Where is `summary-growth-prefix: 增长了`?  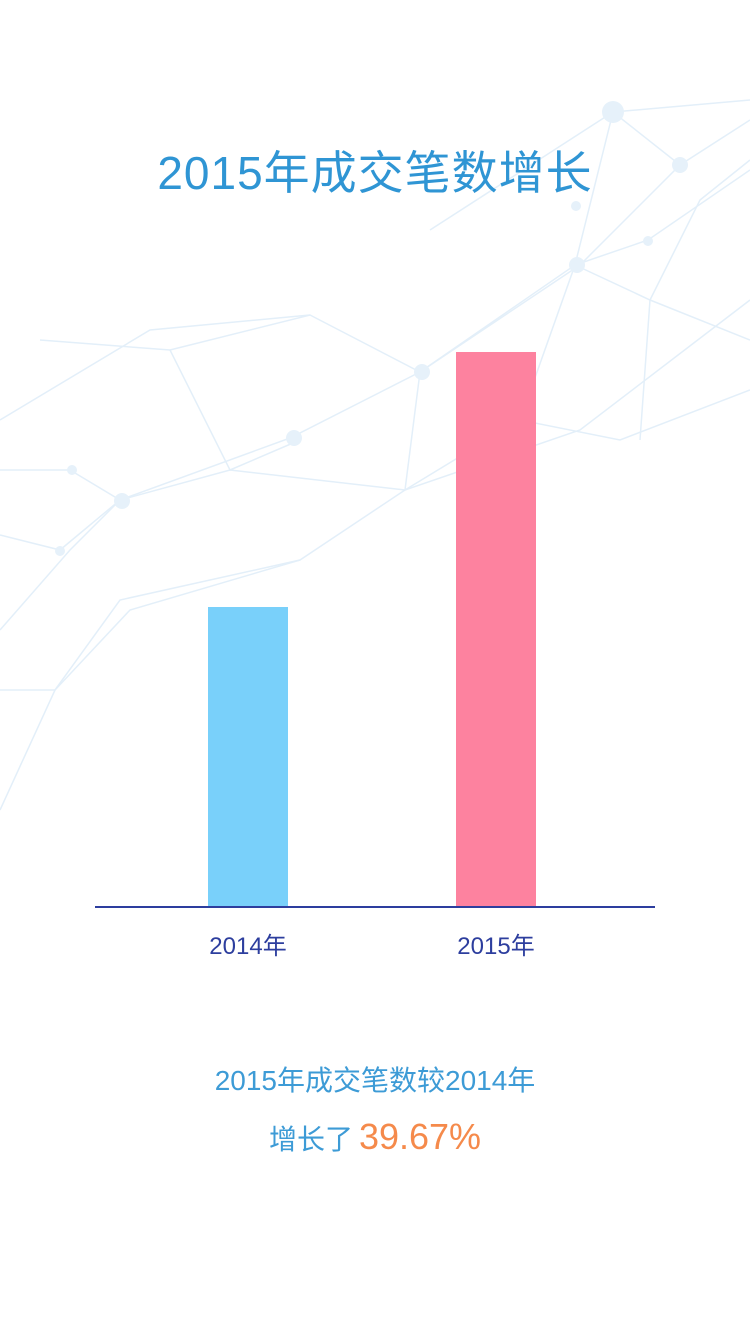 summary-growth-prefix: 增长了 is located at coordinates (310, 1139).